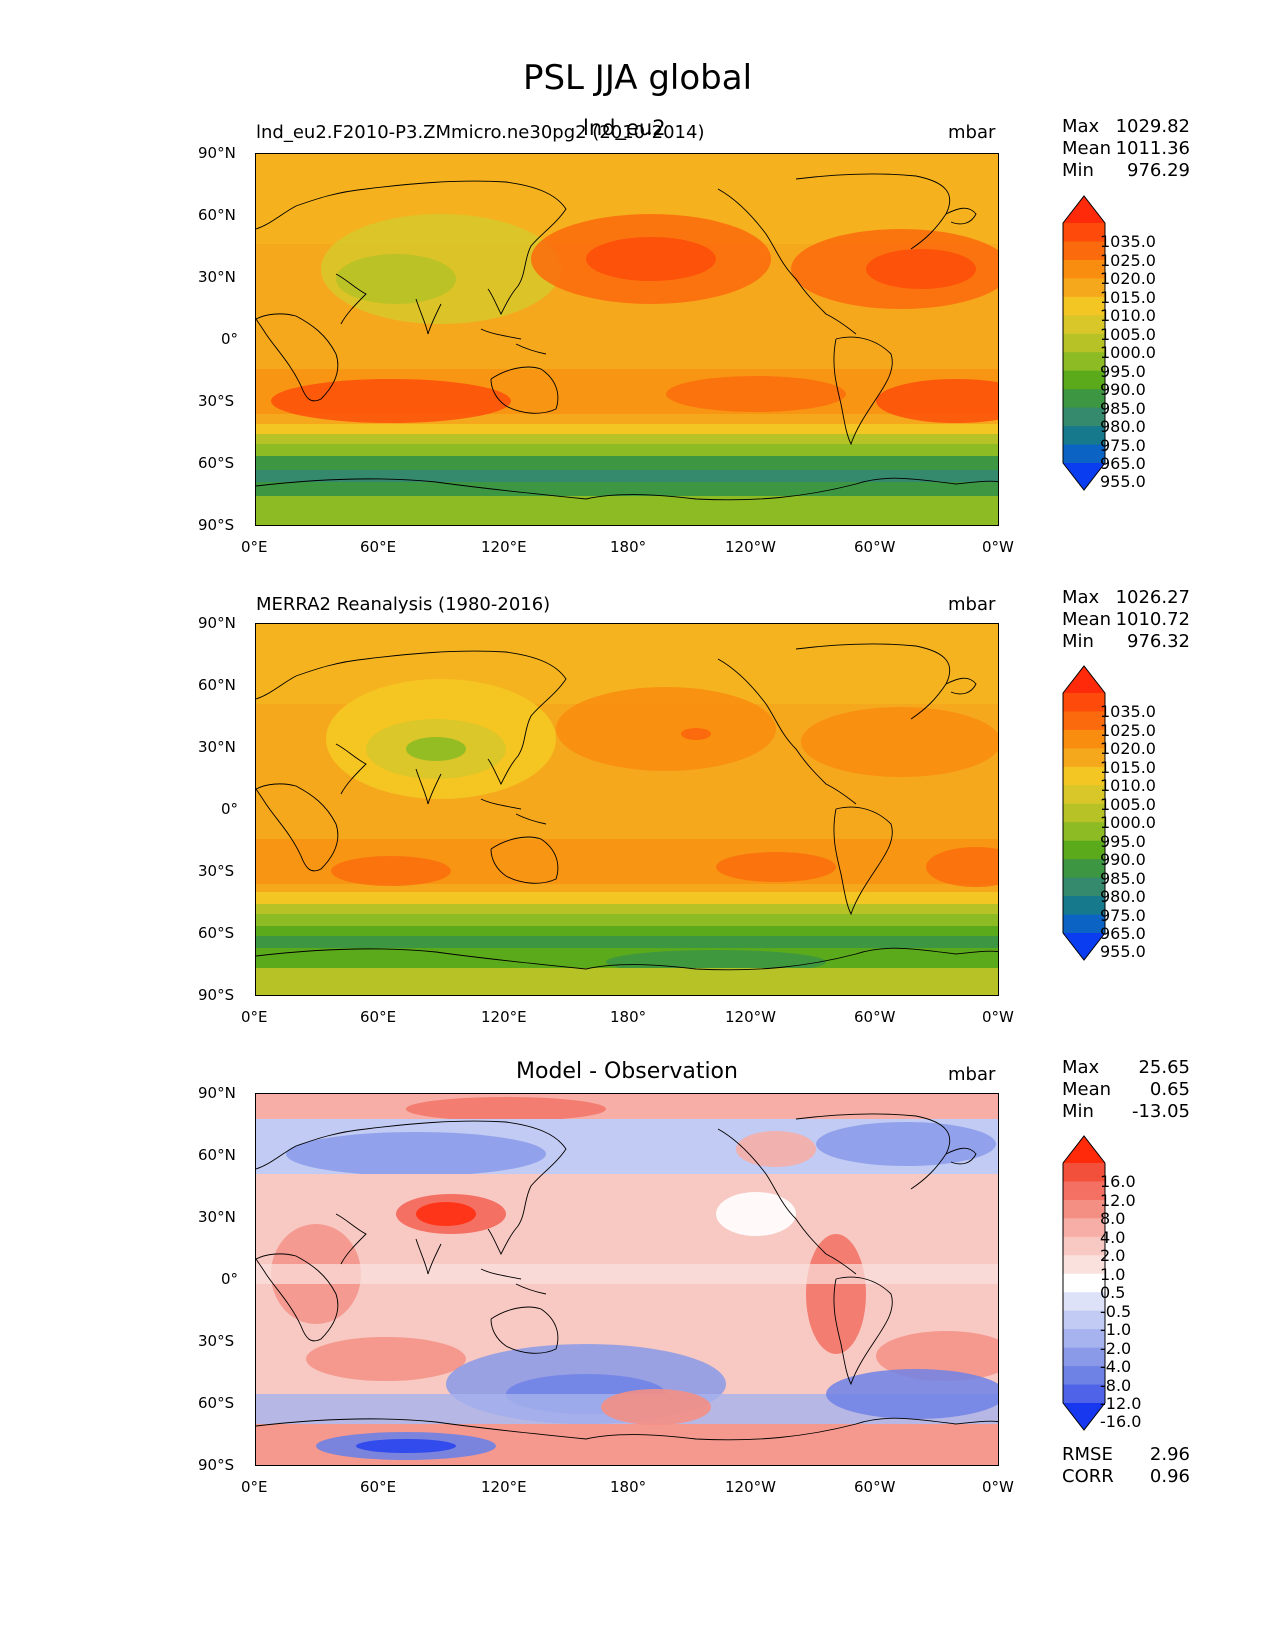 Image resolution: width=1275 pixels, height=1650 pixels. What do you see at coordinates (1126, 171) in the screenshot?
I see `stat-min: Min 976.29` at bounding box center [1126, 171].